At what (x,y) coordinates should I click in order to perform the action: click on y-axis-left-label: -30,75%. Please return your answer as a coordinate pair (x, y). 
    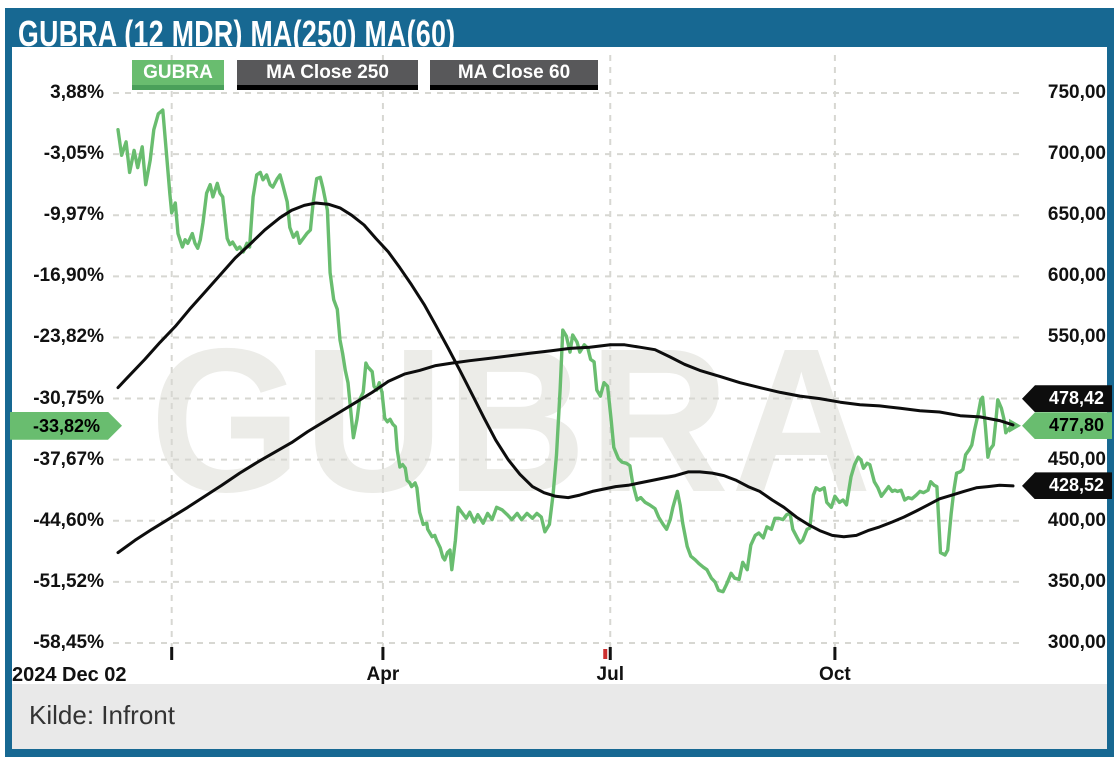
    Looking at the image, I should click on (68, 398).